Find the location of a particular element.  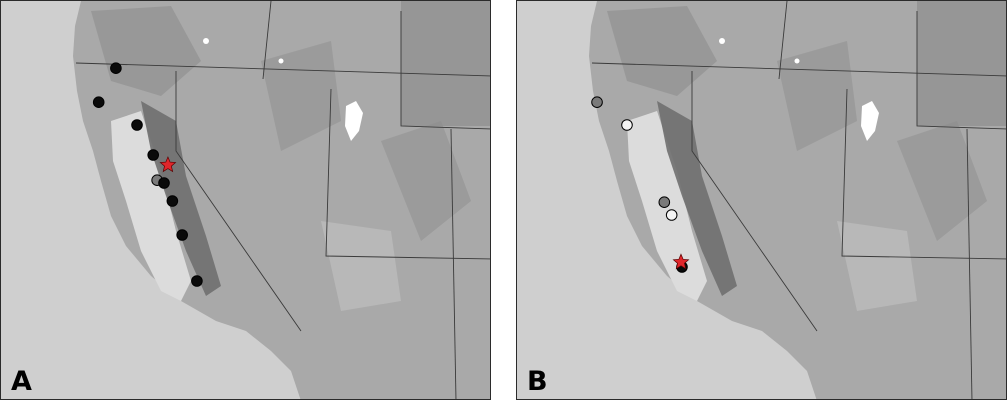

central-valley is located at coordinates (151, 206).